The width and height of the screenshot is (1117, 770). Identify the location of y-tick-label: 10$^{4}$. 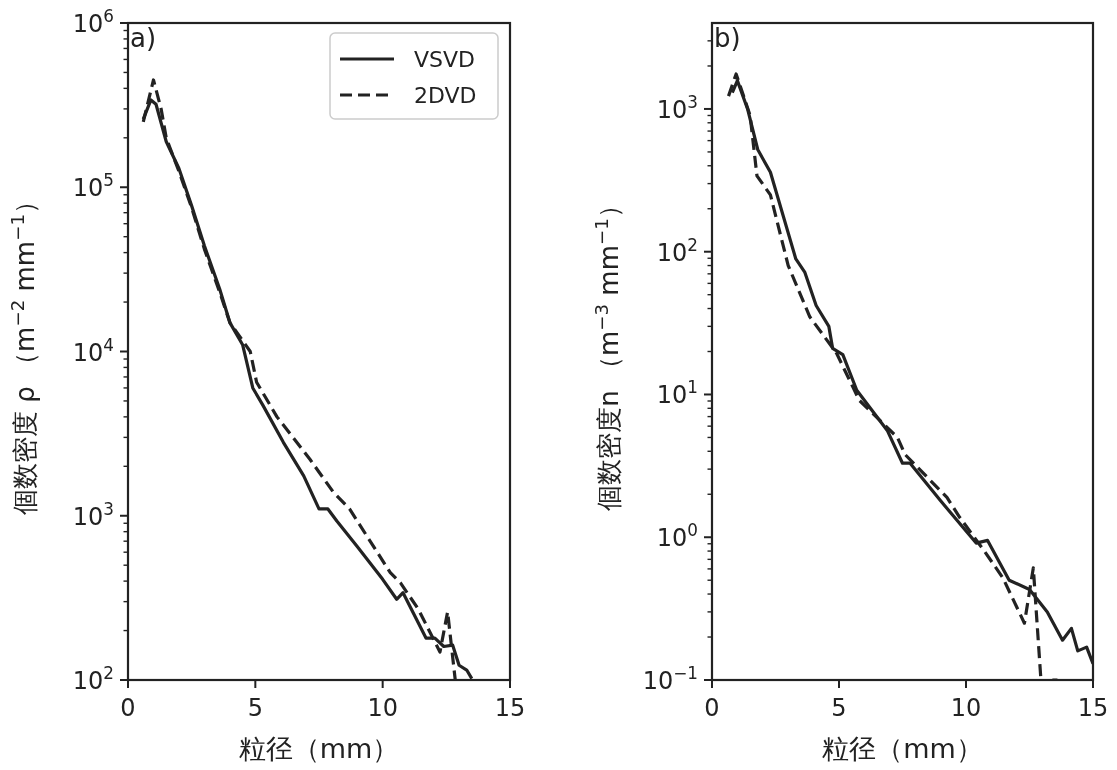
(93, 350).